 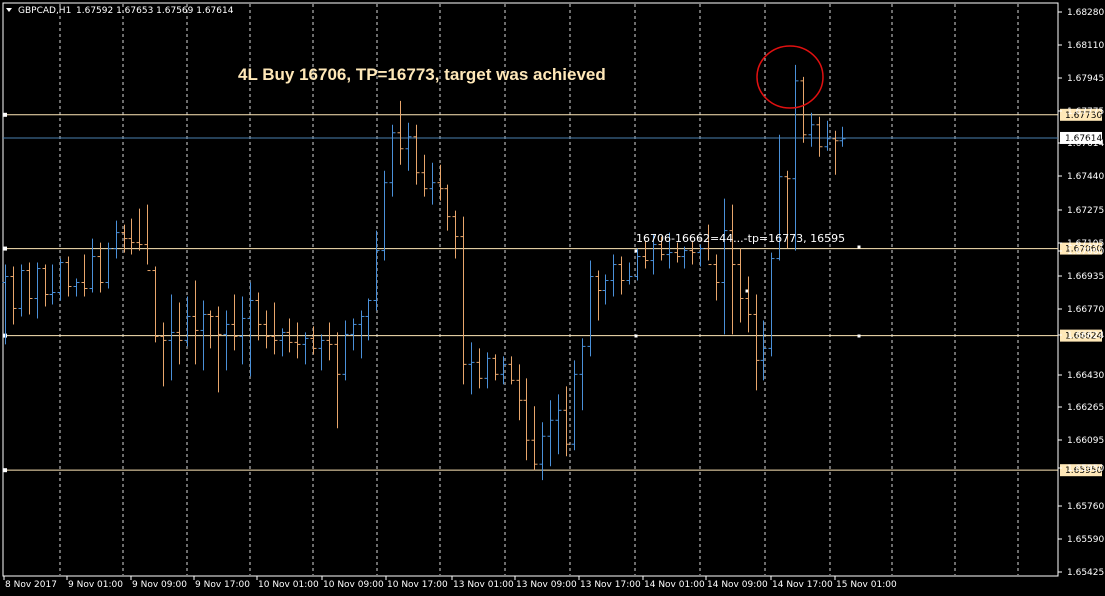 I want to click on x-tick-label: 13 Nov 01:00, so click(x=483, y=585).